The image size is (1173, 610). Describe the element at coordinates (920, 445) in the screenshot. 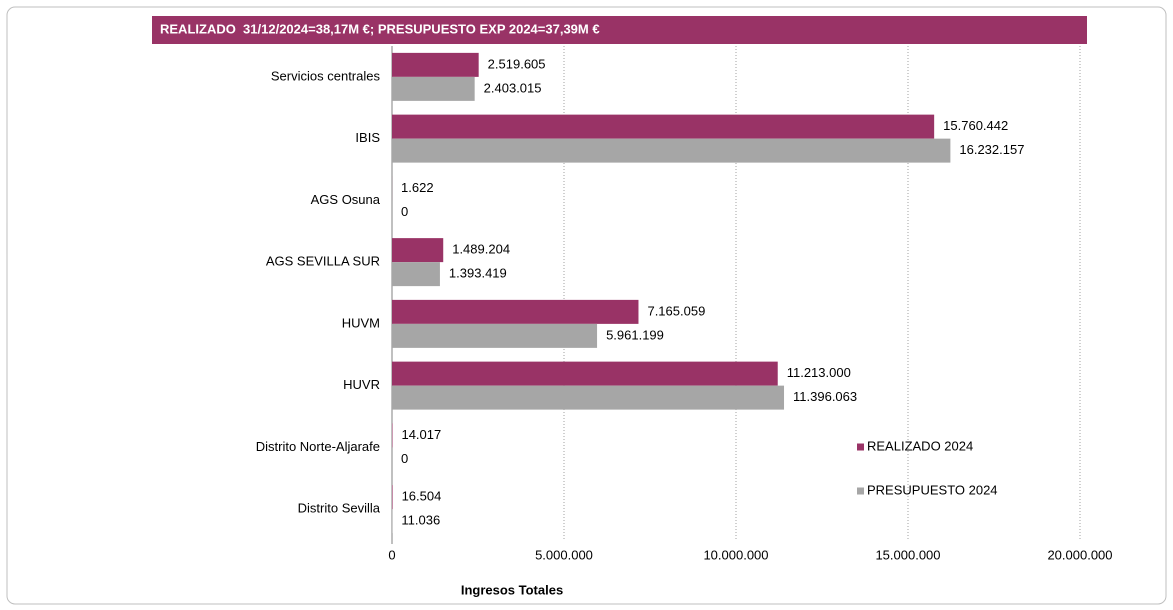

I see `legend-label: REALIZADO 2024` at that location.